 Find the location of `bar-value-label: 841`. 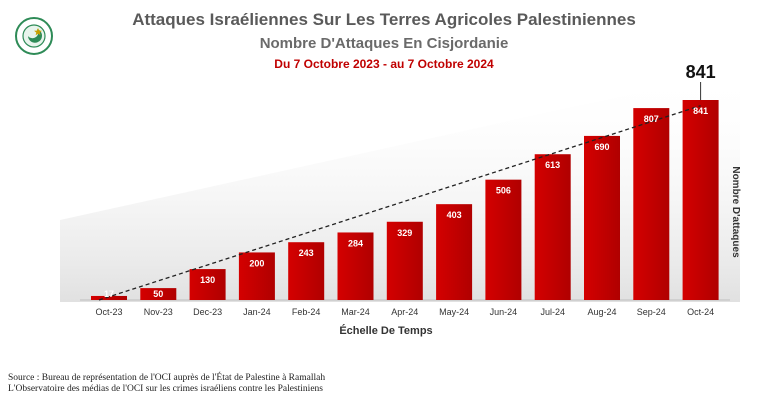

bar-value-label: 841 is located at coordinates (700, 111).